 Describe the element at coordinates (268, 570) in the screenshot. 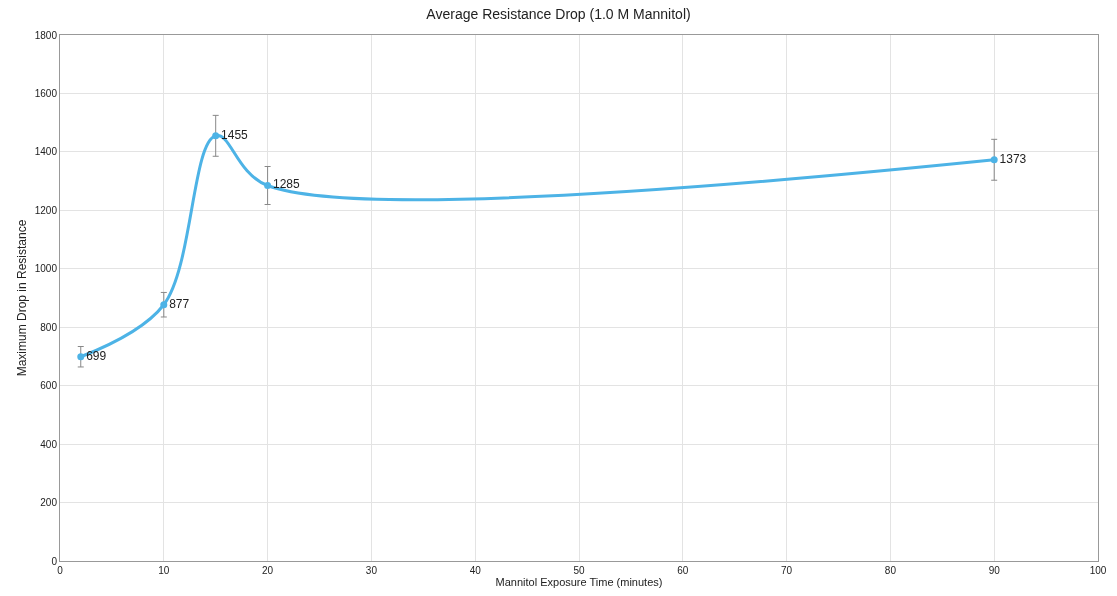

I see `x-tick-label: 20` at that location.